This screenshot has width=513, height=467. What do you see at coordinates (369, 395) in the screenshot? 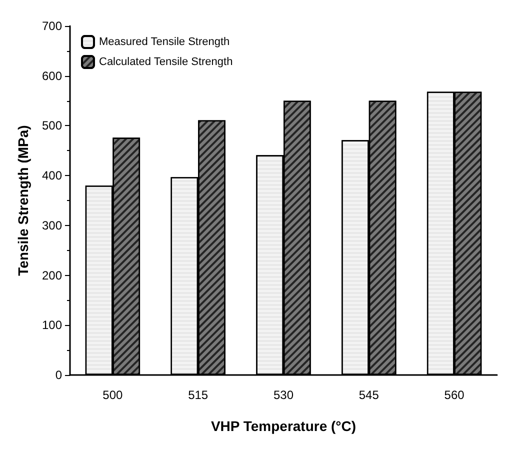
I see `x-tick-label: 545` at bounding box center [369, 395].